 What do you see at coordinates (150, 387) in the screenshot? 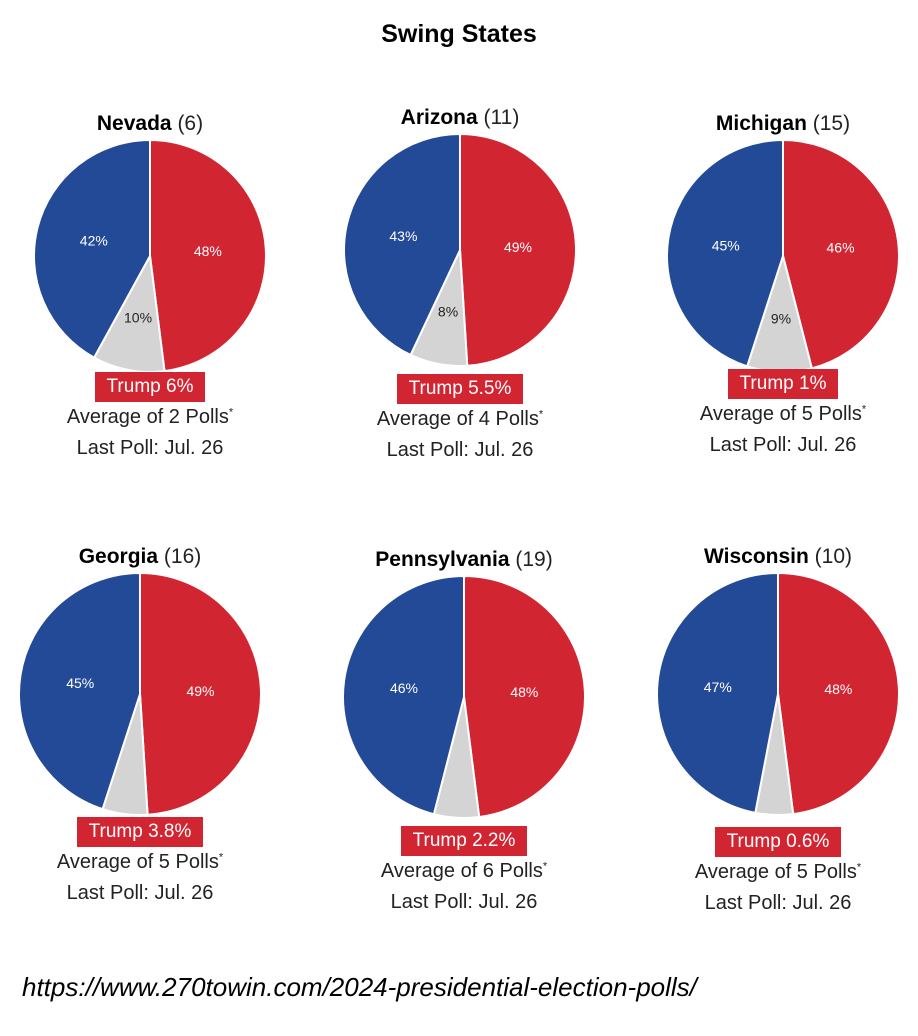
I see `lead-badge: Trump 6%` at bounding box center [150, 387].